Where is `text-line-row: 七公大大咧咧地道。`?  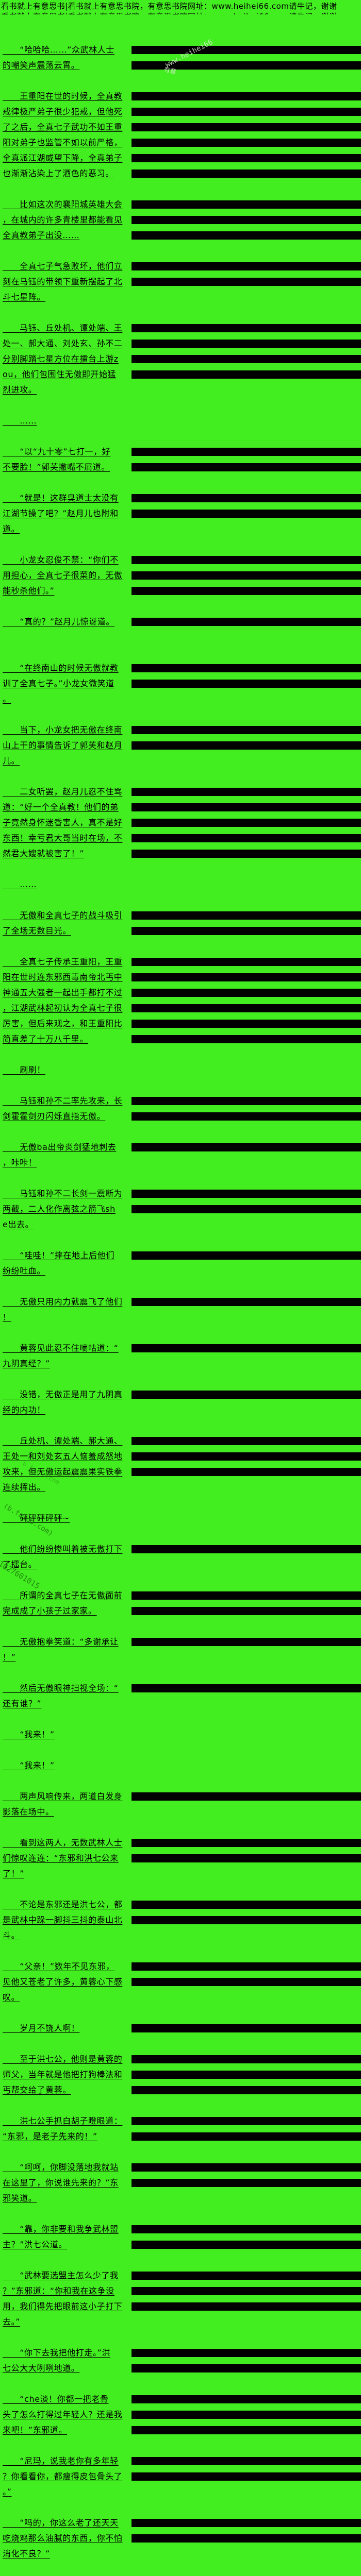
text-line-row: 七公大大咧咧地道。 is located at coordinates (182, 2368).